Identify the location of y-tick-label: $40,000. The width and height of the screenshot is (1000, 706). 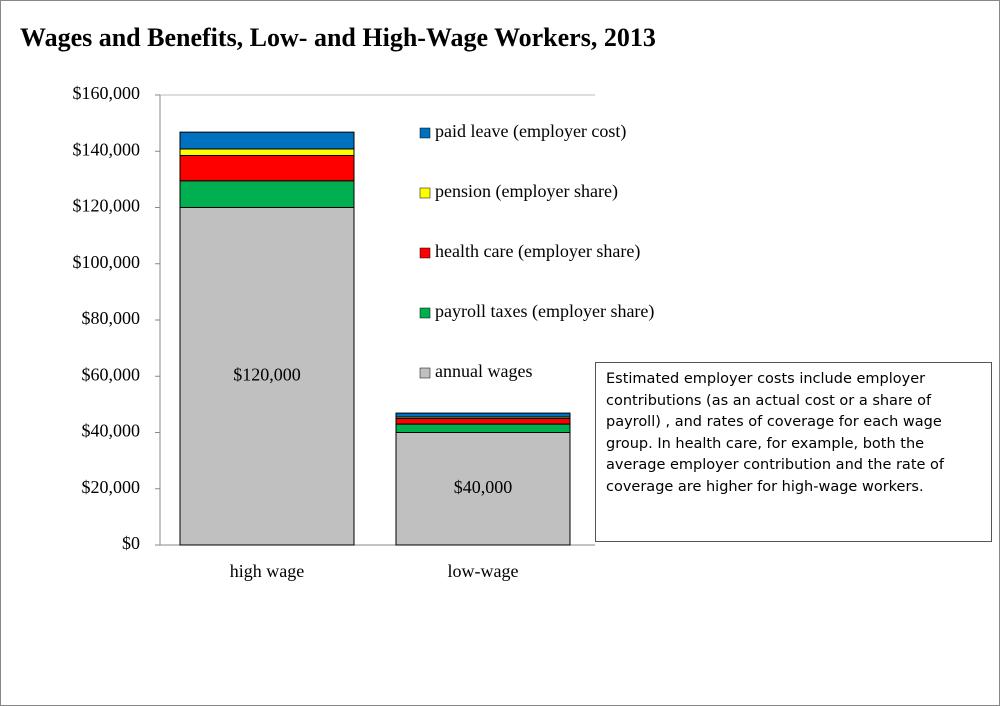
(111, 431).